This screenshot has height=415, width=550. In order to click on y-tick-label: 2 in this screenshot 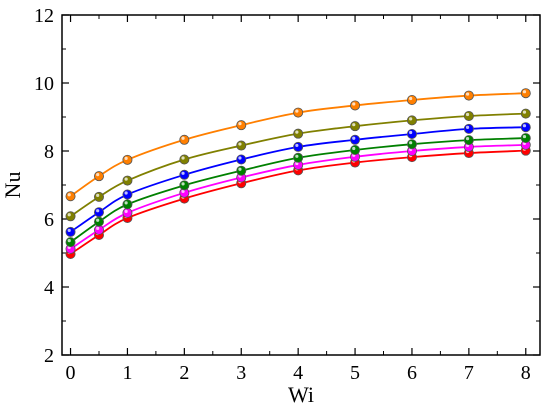, I will do `click(49, 356)`.